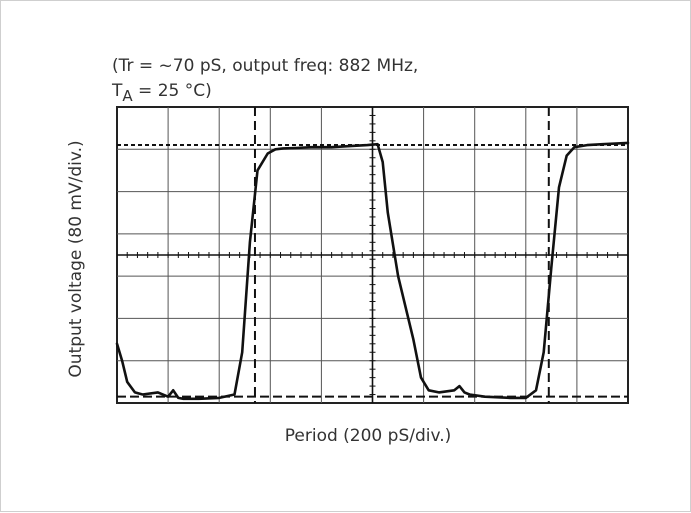  Describe the element at coordinates (117, 91) in the screenshot. I see `conditions-temp-symbol: T` at that location.